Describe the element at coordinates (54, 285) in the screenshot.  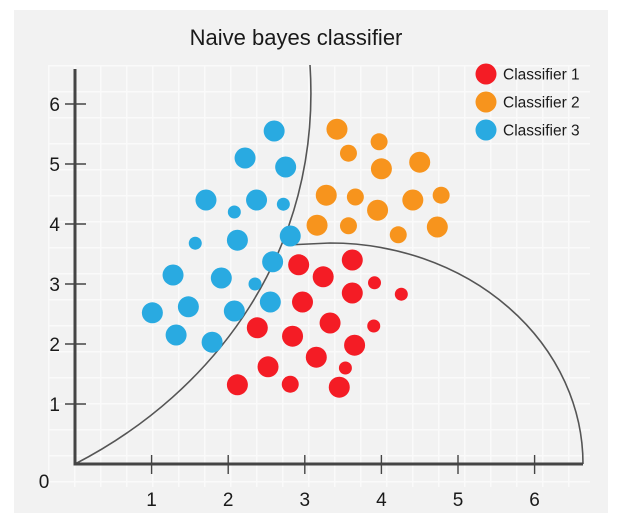
I see `y-tick-label: 3` at that location.